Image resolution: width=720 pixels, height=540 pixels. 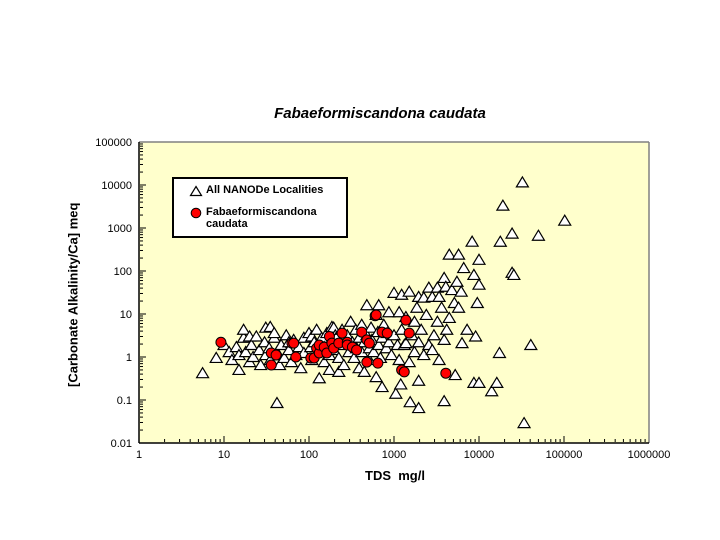 I want to click on legend-item-nanode: All NANODe Localities, so click(x=267, y=190).